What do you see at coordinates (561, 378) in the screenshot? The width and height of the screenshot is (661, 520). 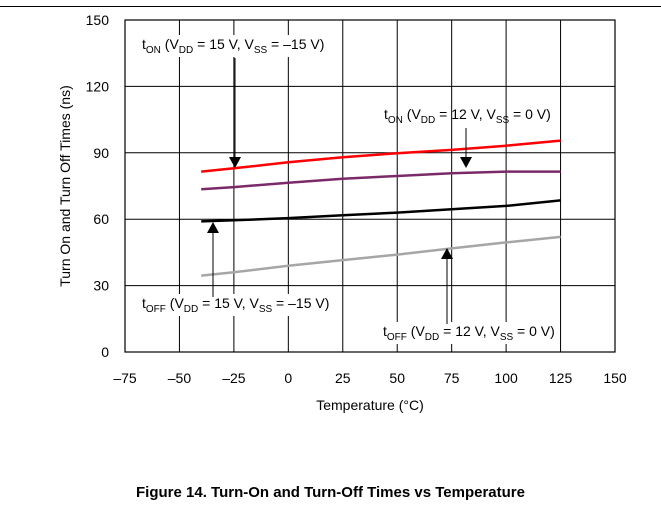 I see `x-tick-label: 125` at bounding box center [561, 378].